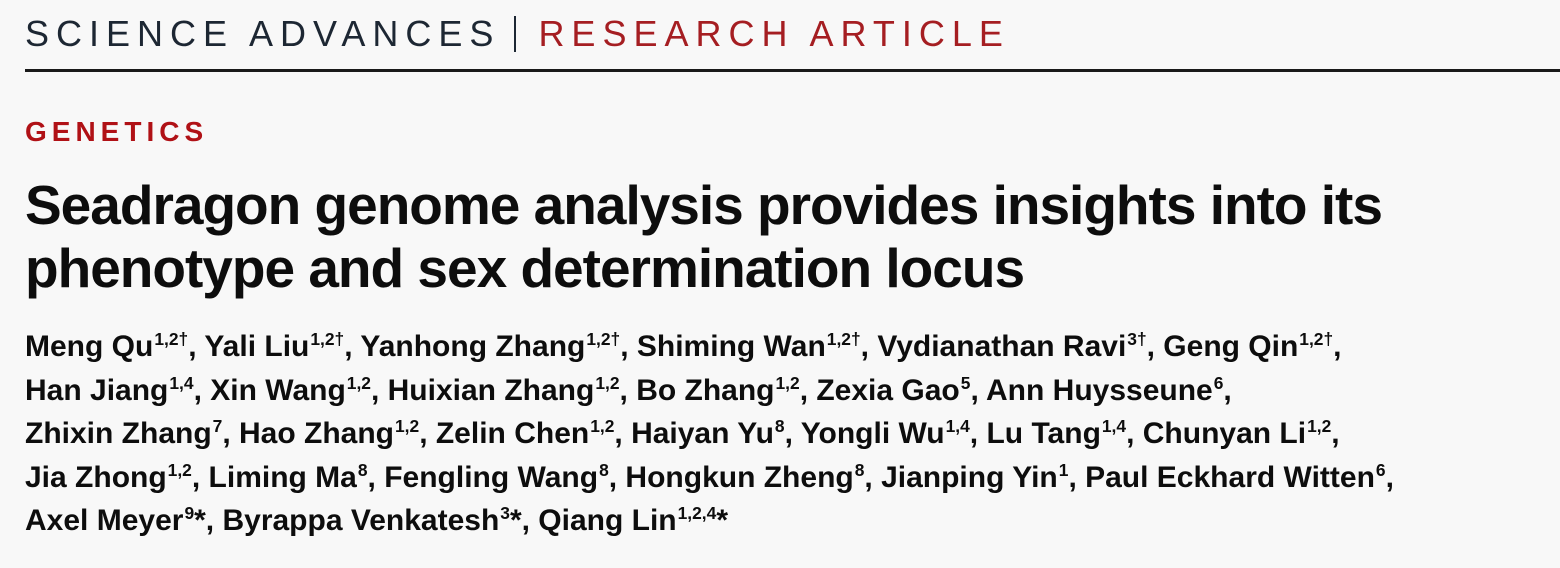  What do you see at coordinates (512, 389) in the screenshot?
I see `author: Huixian Zhang1,2,` at bounding box center [512, 389].